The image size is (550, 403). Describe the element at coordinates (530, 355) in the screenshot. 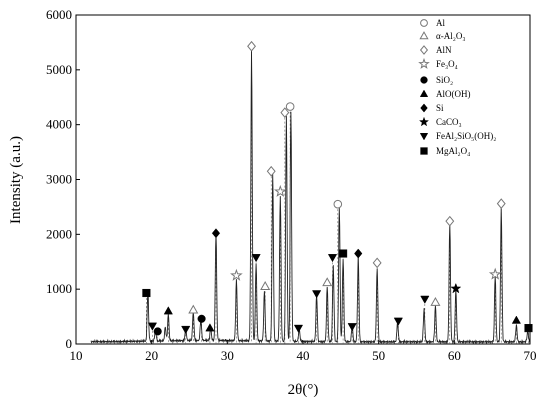

I see `x-tick-label: 70` at that location.